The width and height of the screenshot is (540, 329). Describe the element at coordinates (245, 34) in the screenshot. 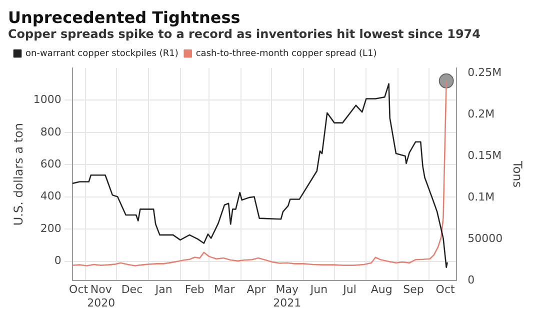

I see `chart-subtitle: Copper spreads spike to a record as inventories hit lowest since 1974` at that location.